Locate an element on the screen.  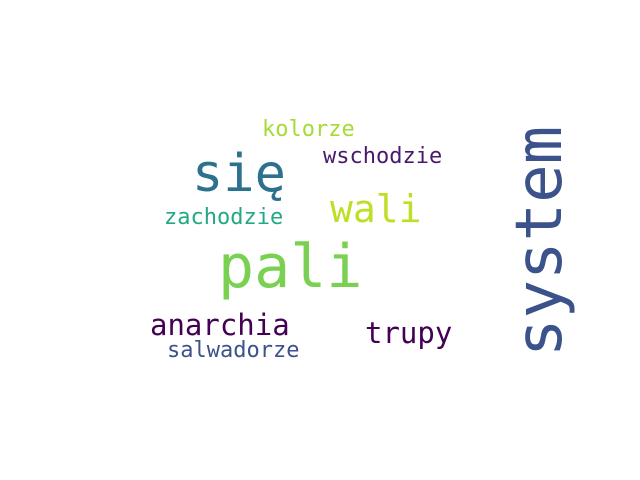
word-system: system is located at coordinates (540, 241).